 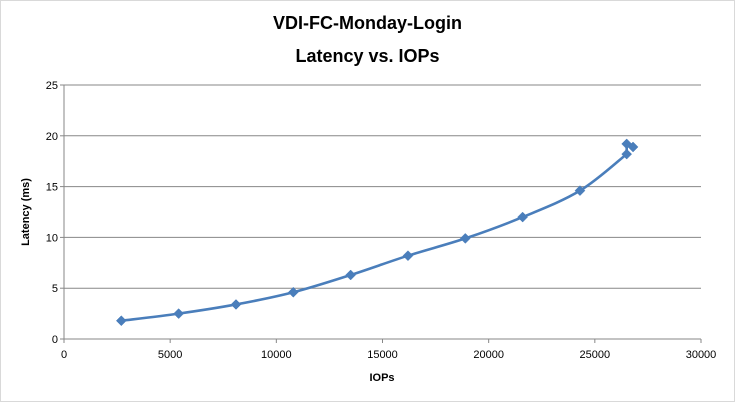 What do you see at coordinates (367, 23) in the screenshot?
I see `chart-title: VDI-FC-Monday-Login` at bounding box center [367, 23].